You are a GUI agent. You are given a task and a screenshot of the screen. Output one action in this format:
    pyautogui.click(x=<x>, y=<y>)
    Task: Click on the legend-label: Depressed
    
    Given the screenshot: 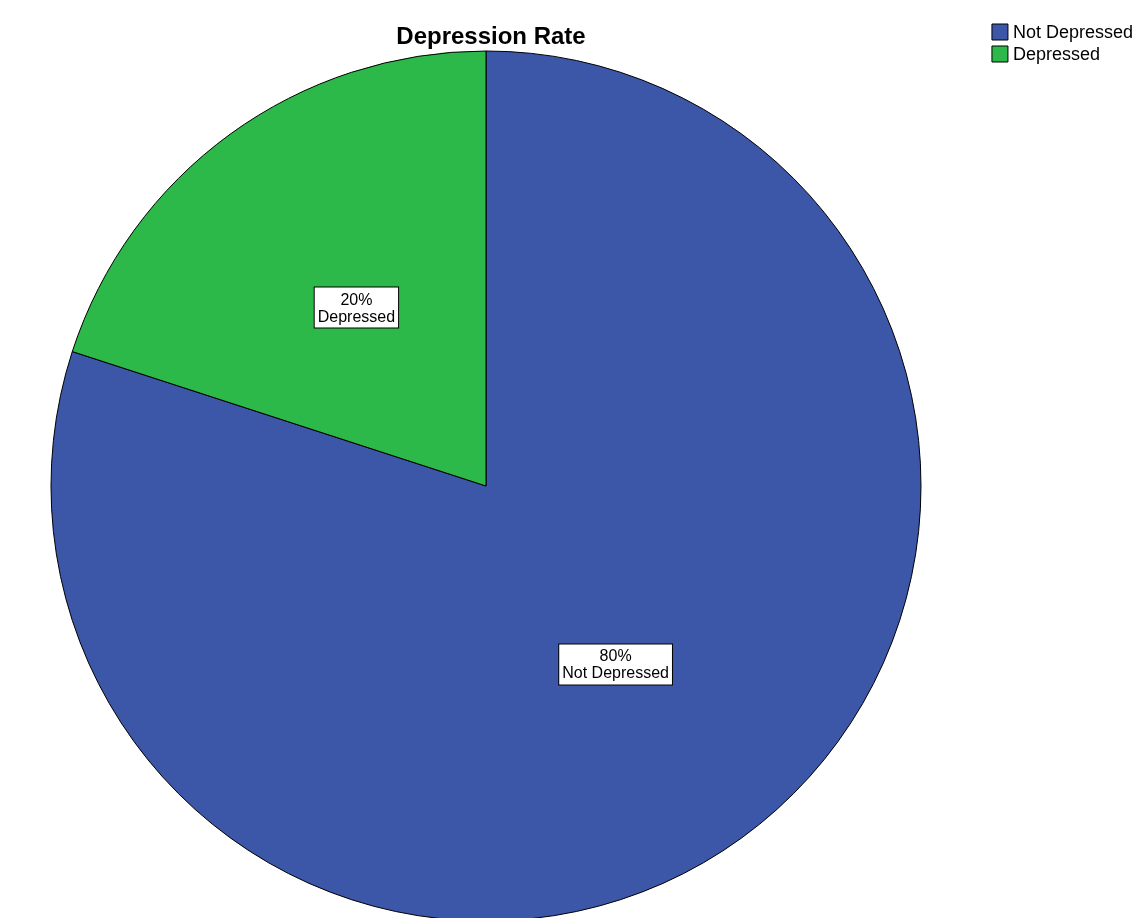 What is the action you would take?
    pyautogui.click(x=1056, y=54)
    